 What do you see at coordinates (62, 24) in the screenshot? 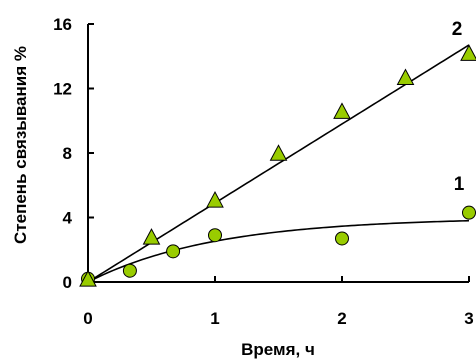
I see `y-tick-label-16: 16` at bounding box center [62, 24].